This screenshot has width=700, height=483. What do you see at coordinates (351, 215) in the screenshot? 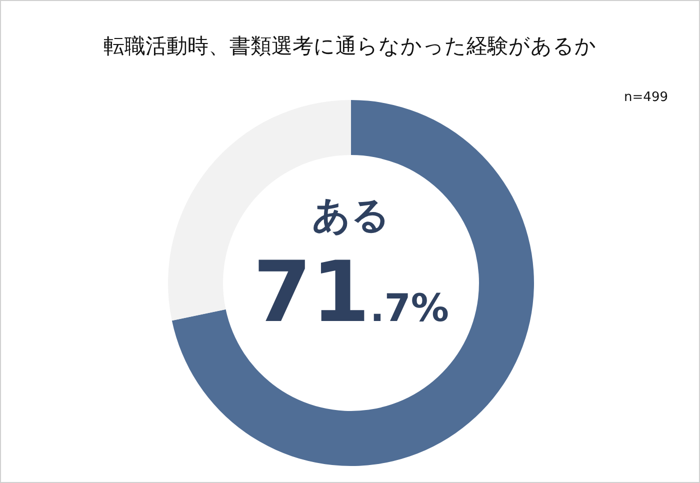
I see `slice-label: ある` at bounding box center [351, 215].